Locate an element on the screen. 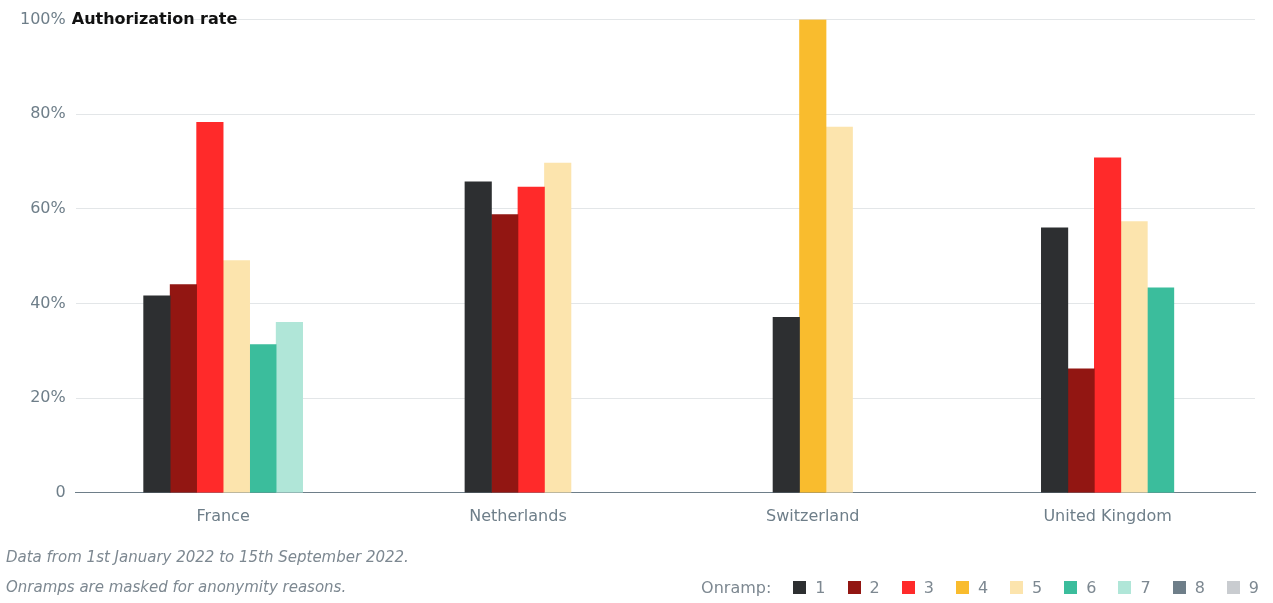 The height and width of the screenshot is (603, 1273). x-tick-label: Netherlands is located at coordinates (518, 515).